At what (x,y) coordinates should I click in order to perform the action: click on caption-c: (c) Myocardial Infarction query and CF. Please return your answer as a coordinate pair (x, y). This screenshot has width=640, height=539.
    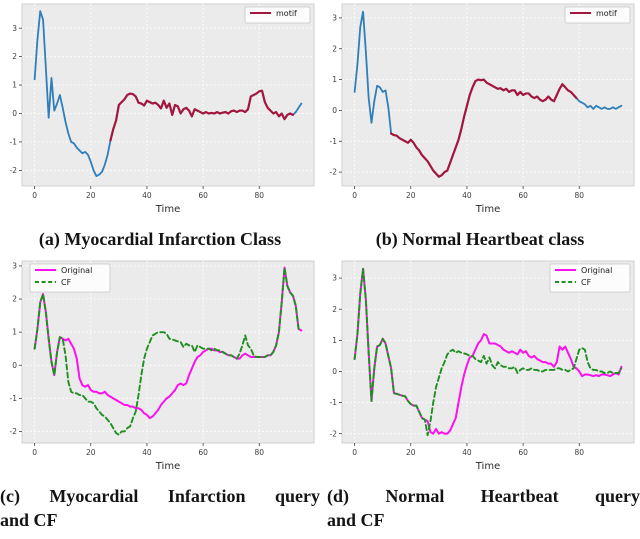
    Looking at the image, I should click on (160, 509).